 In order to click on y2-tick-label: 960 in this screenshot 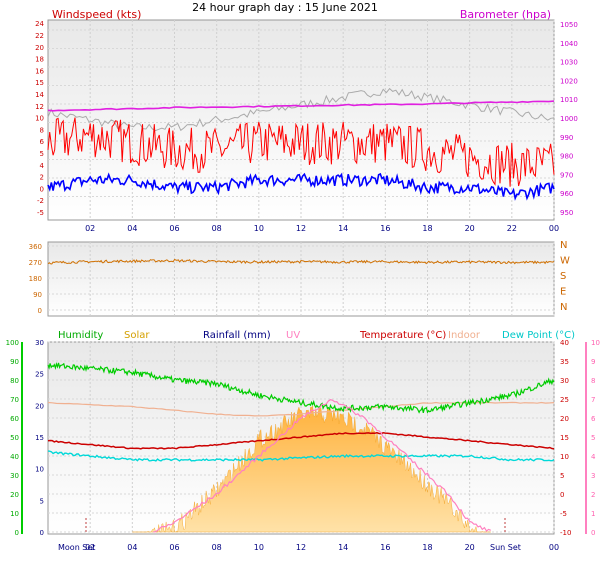, I will do `click(566, 194)`.